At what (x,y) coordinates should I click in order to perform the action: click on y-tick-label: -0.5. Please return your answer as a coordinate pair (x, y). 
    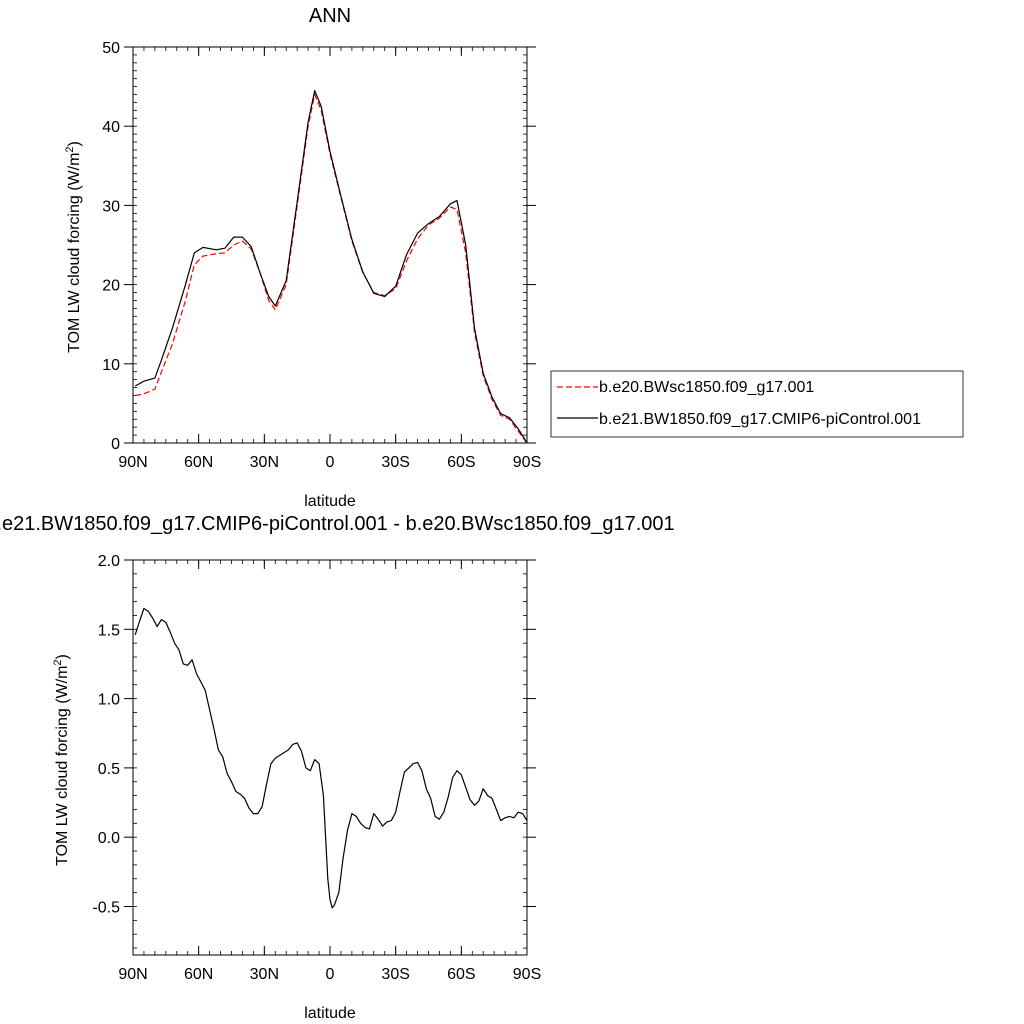
    Looking at the image, I should click on (106, 907).